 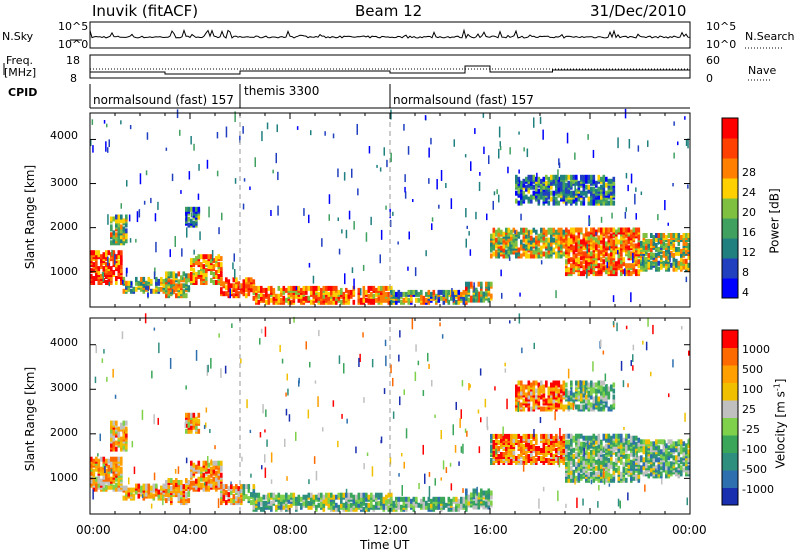 I want to click on y-tick-lower: 3000, so click(x=64, y=387).